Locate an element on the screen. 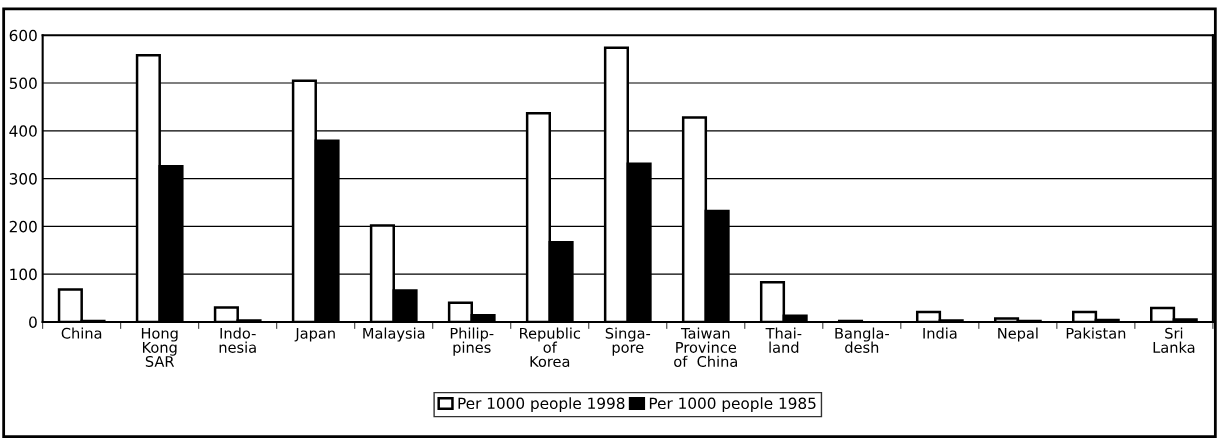 This screenshot has width=1219, height=441. y-tick-label: 100 is located at coordinates (23, 274).